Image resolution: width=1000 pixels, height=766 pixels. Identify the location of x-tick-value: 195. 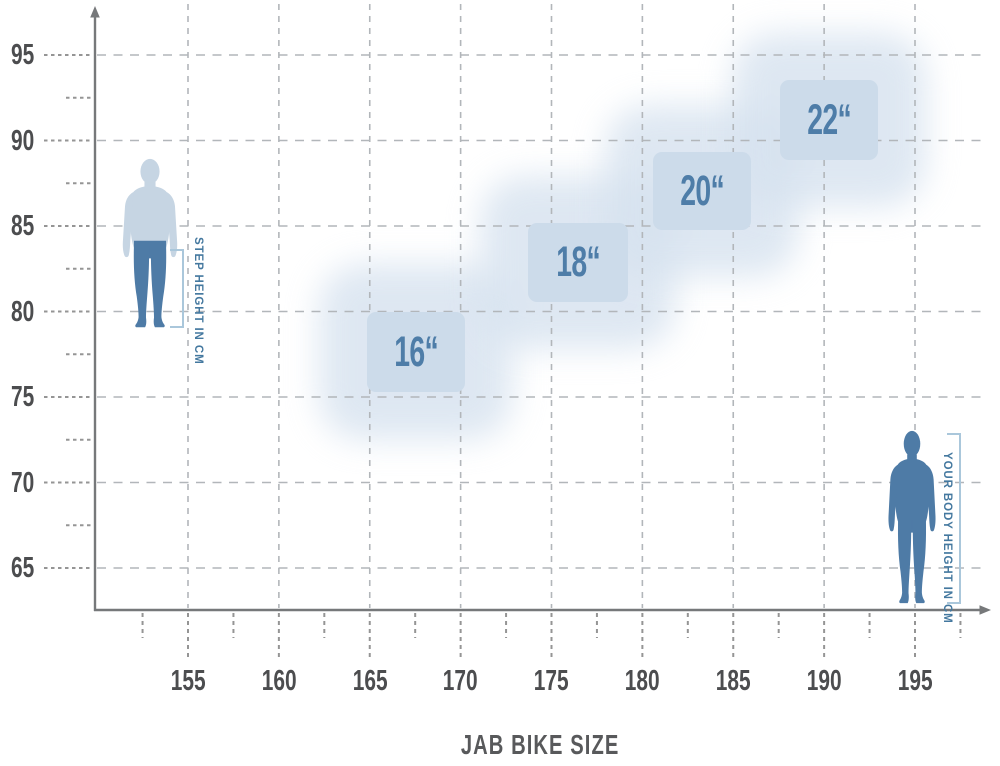
(915, 681).